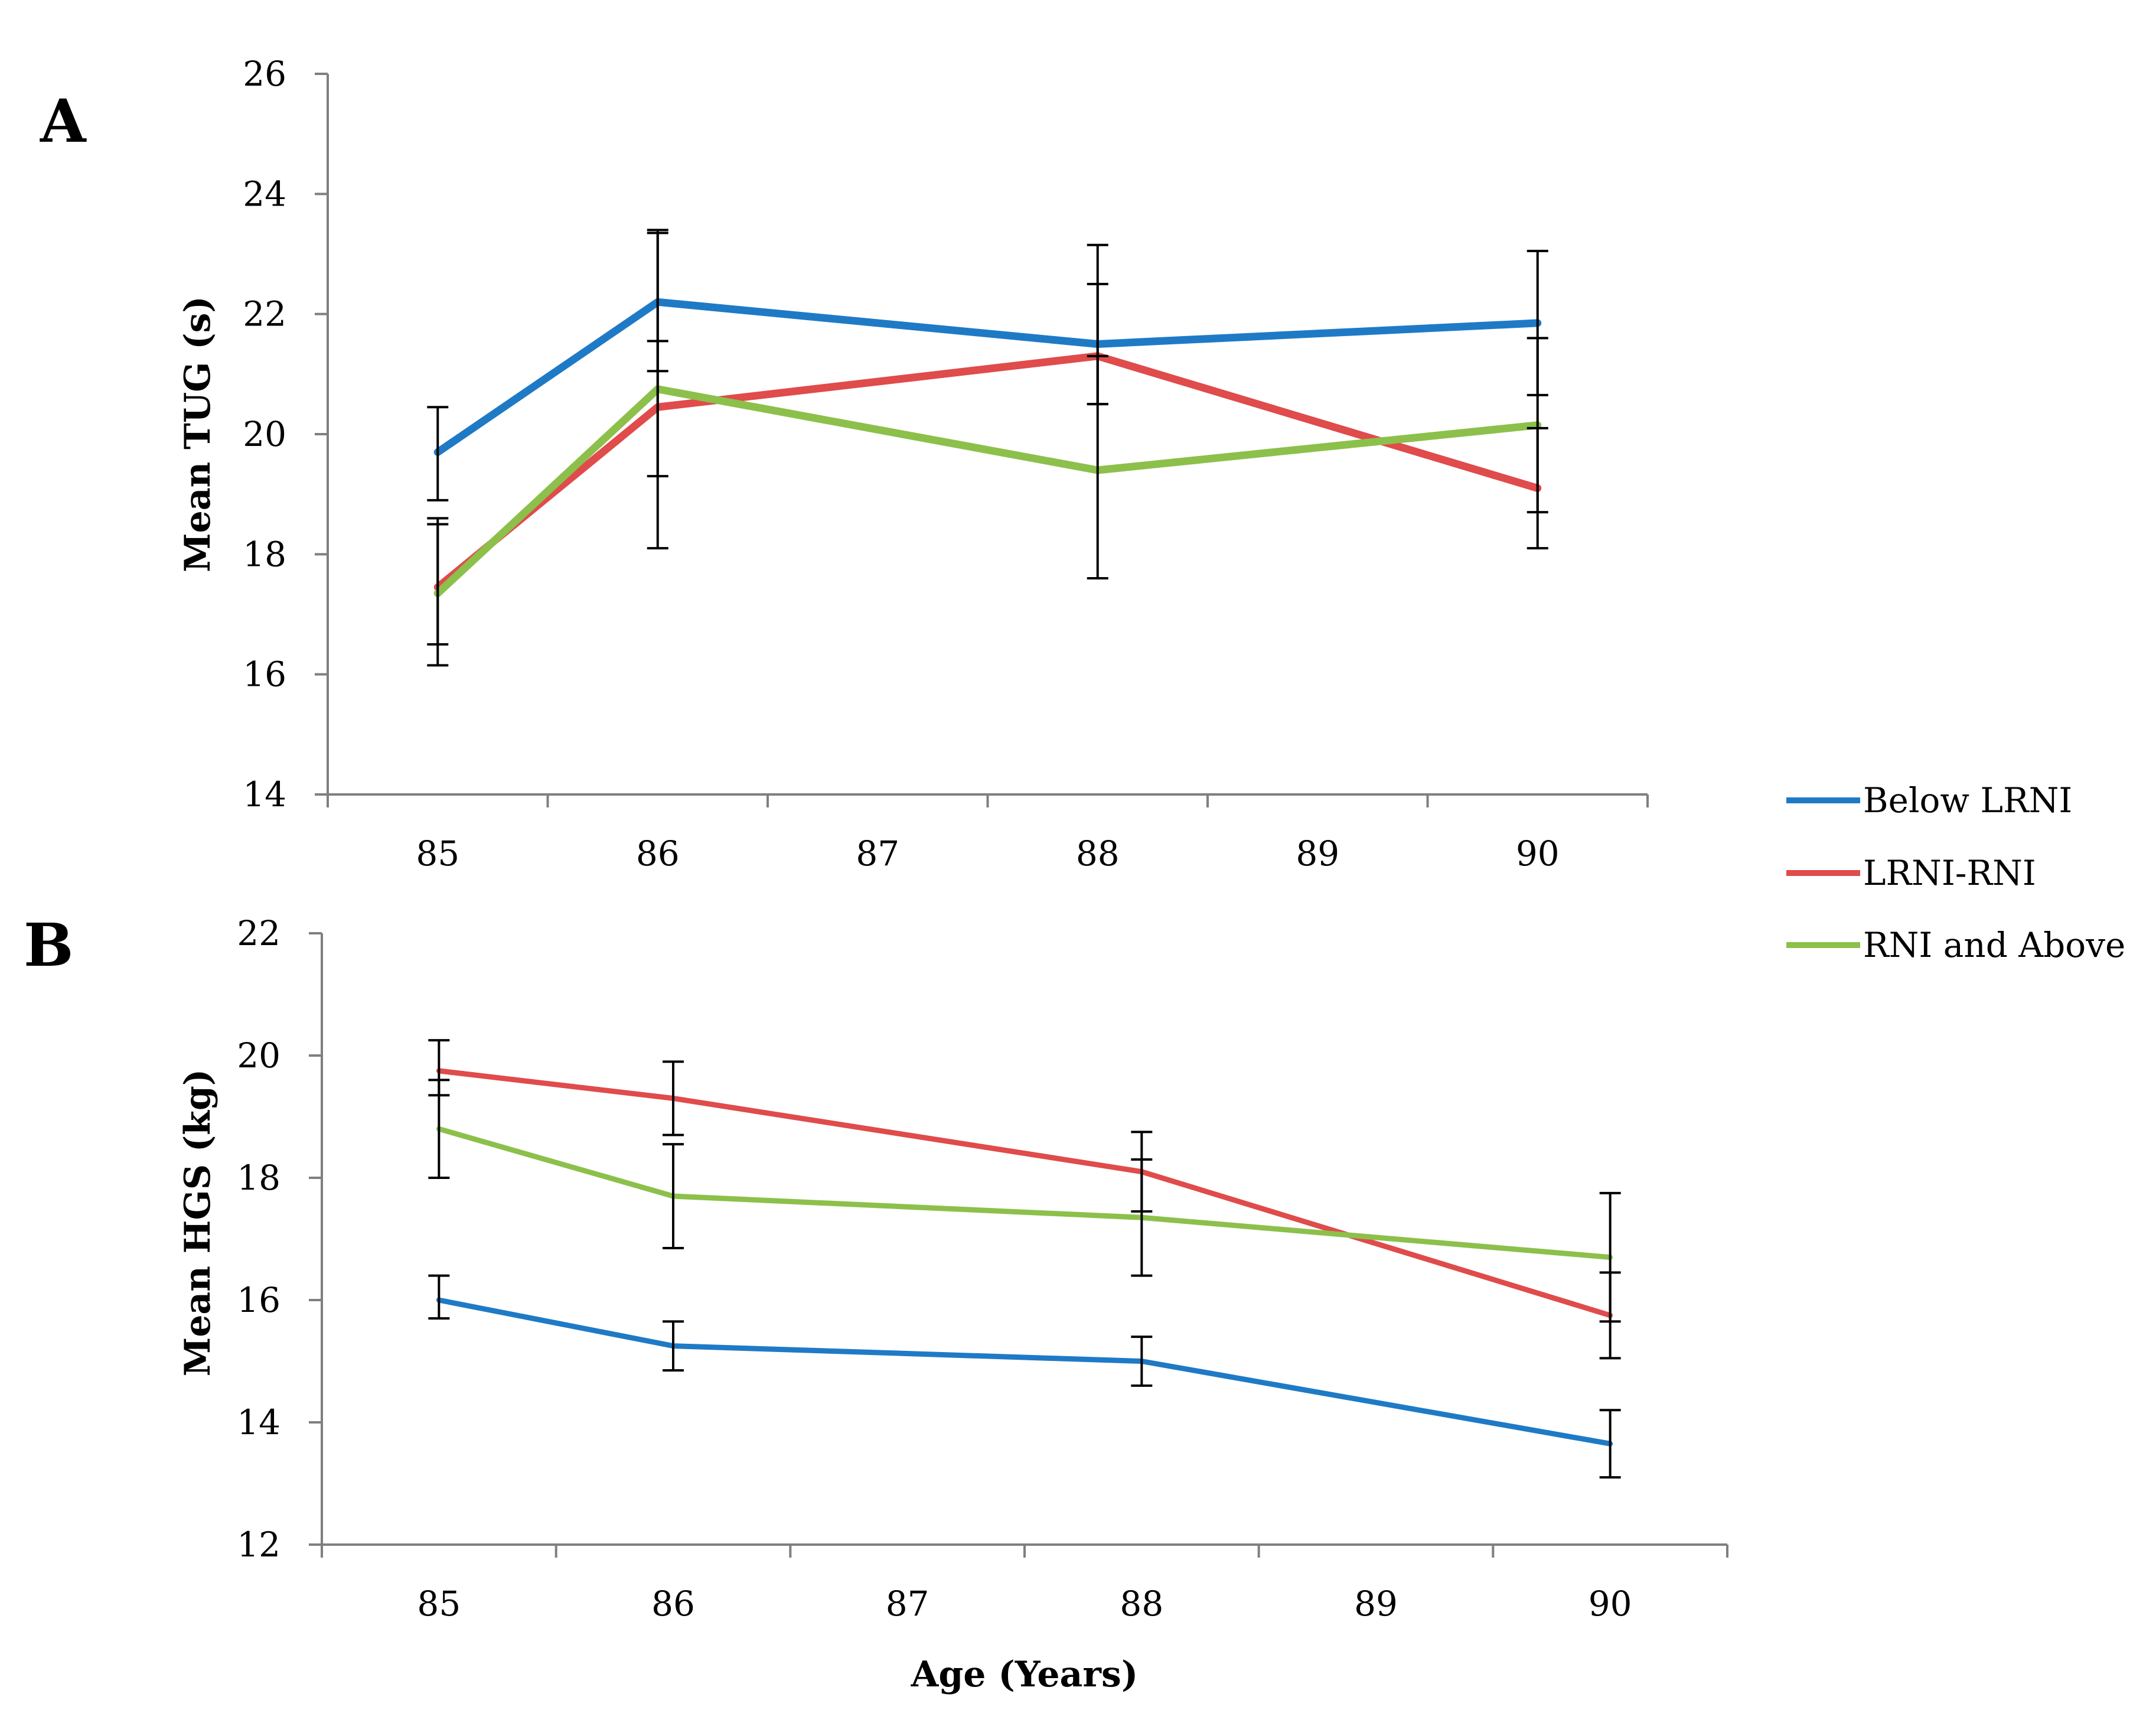  Describe the element at coordinates (264, 434) in the screenshot. I see `panel-a-y-tick-label: 20` at that location.